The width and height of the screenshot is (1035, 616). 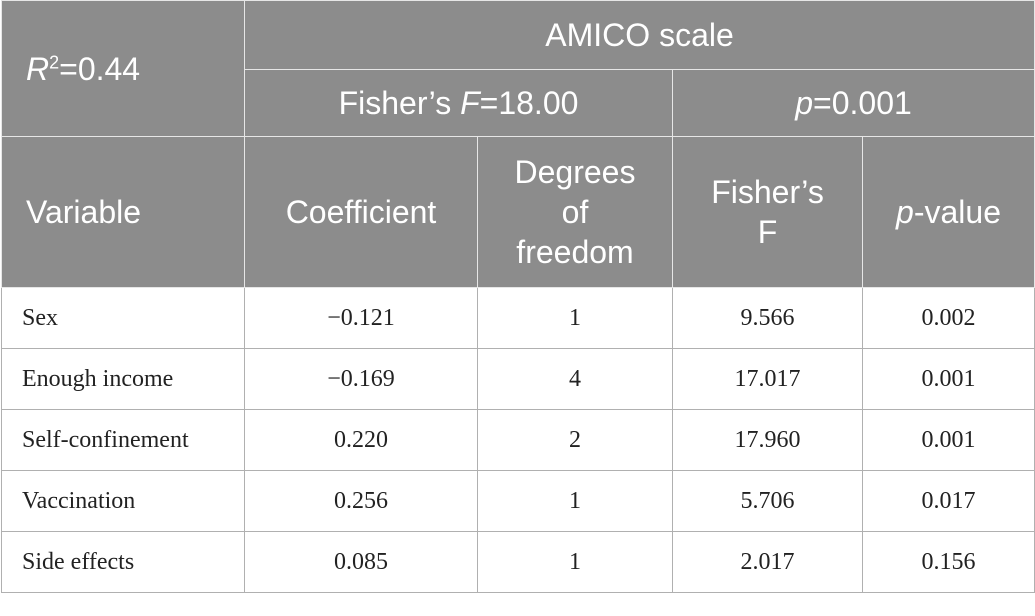 I want to click on table-row: Sex −0.121 1 9.566 0.002, so click(x=518, y=318).